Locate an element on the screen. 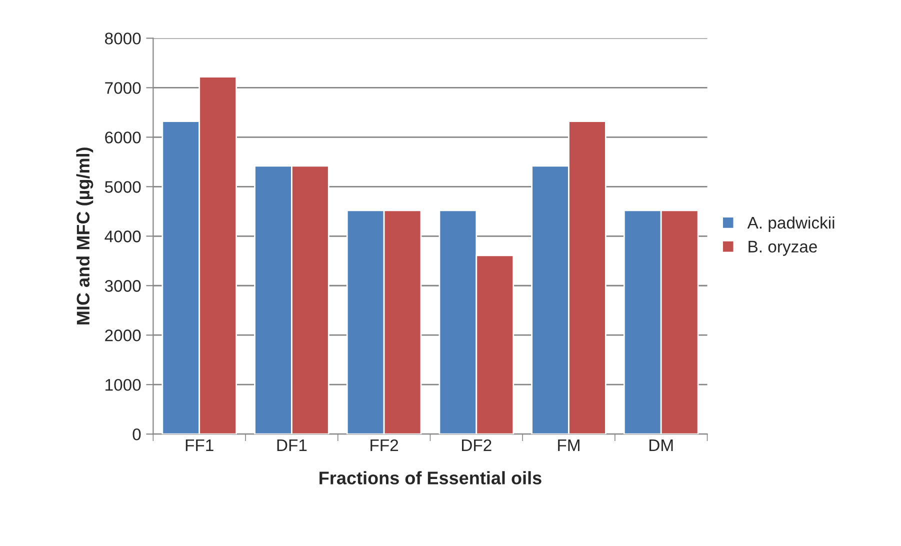 The image size is (901, 546). y-tick-label: 7000 is located at coordinates (123, 88).